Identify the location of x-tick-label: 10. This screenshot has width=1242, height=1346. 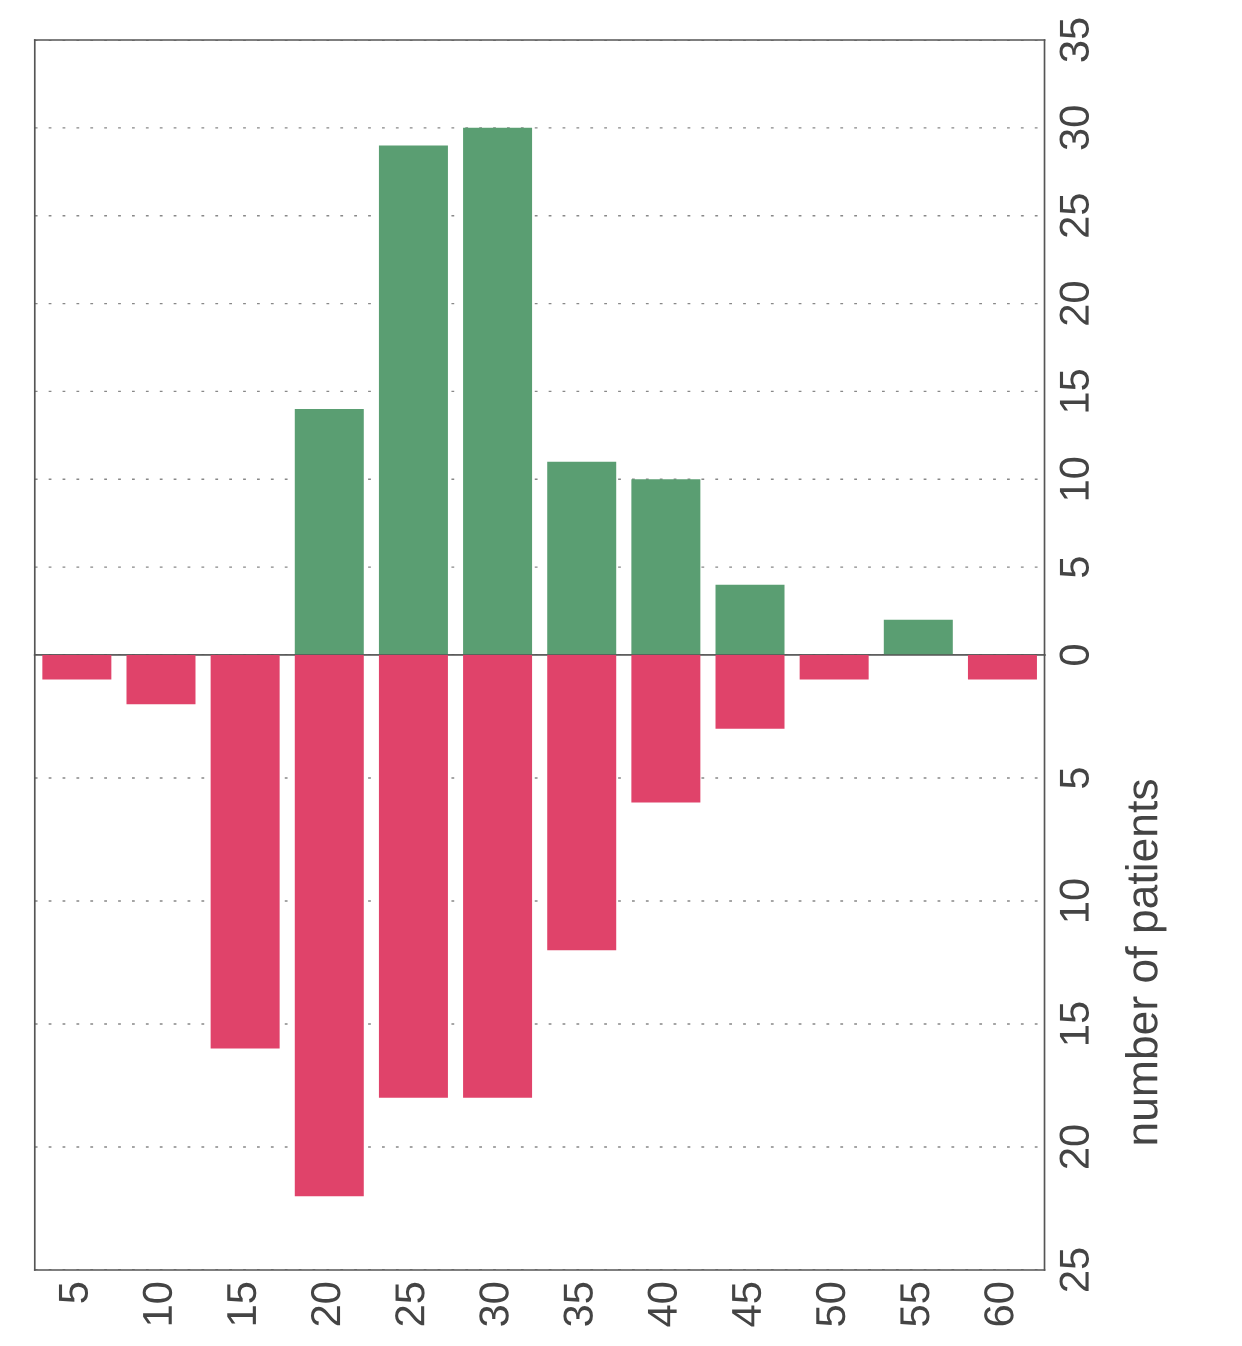
(157, 1303).